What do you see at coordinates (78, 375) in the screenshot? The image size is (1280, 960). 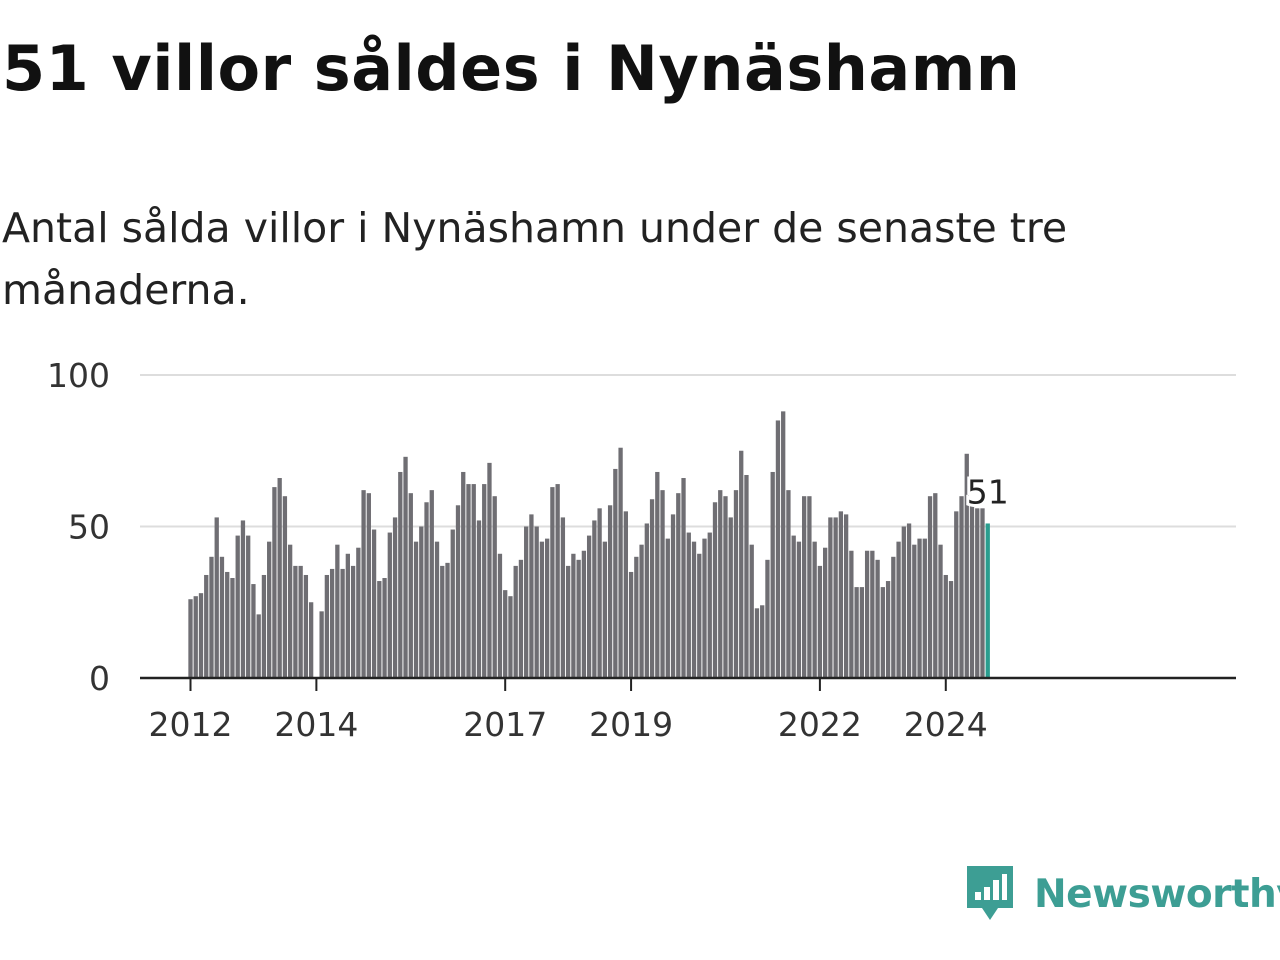 I see `y-tick-label: 100` at bounding box center [78, 375].